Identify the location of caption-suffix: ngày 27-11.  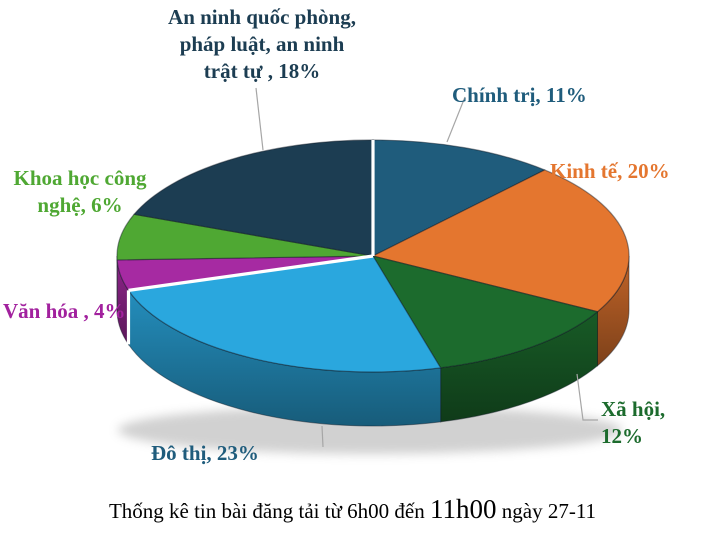
(546, 511).